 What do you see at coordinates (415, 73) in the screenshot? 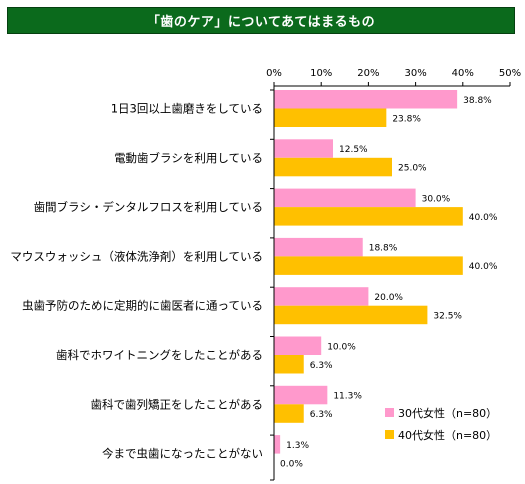
I see `x-tick-label: 30%` at bounding box center [415, 73].